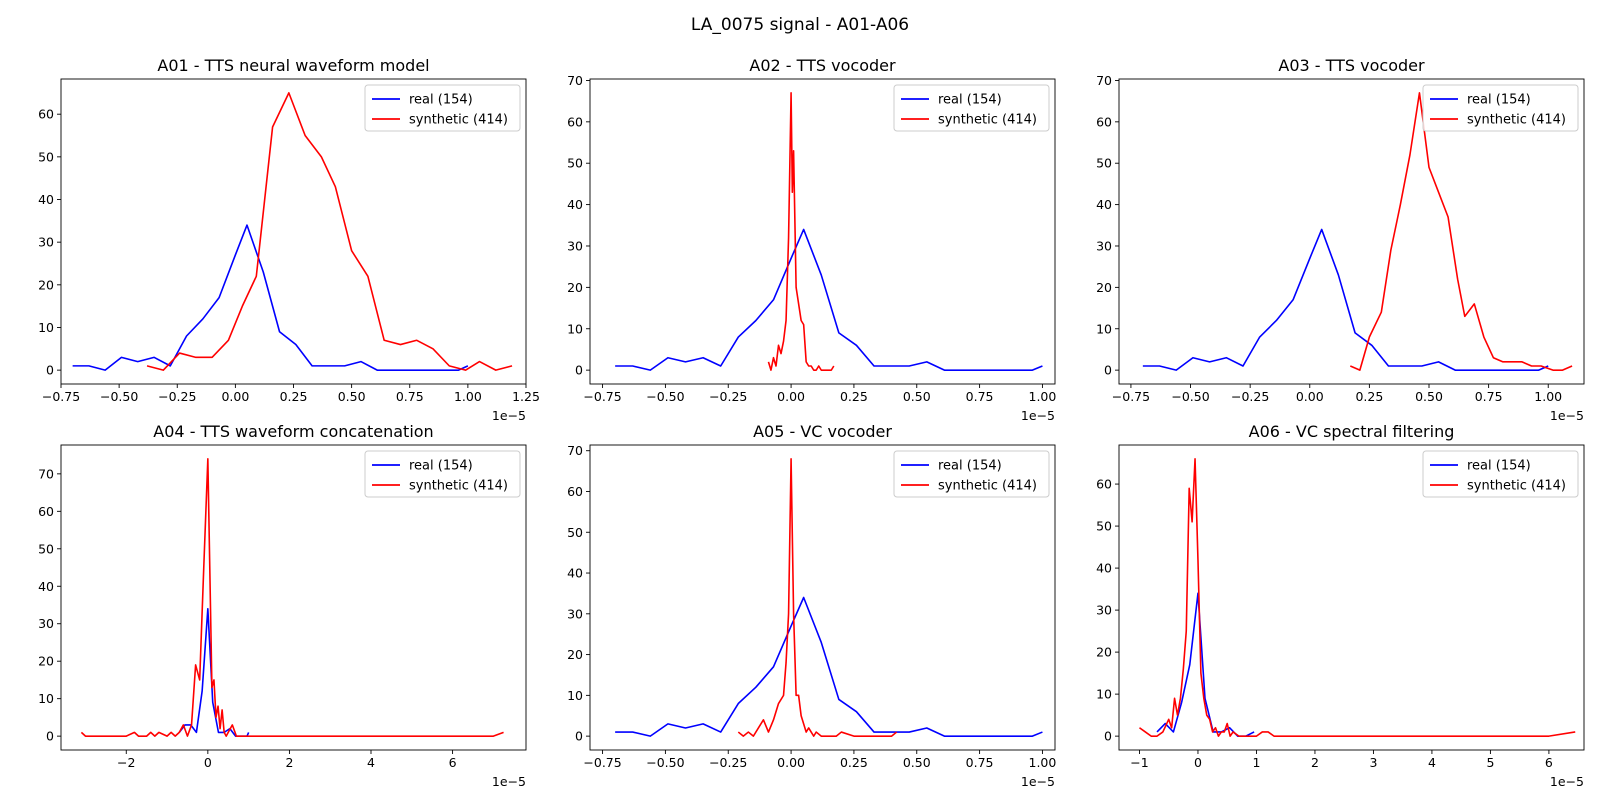 The height and width of the screenshot is (800, 1600). I want to click on subplot-title: A02 - TTS vocoder, so click(822, 65).